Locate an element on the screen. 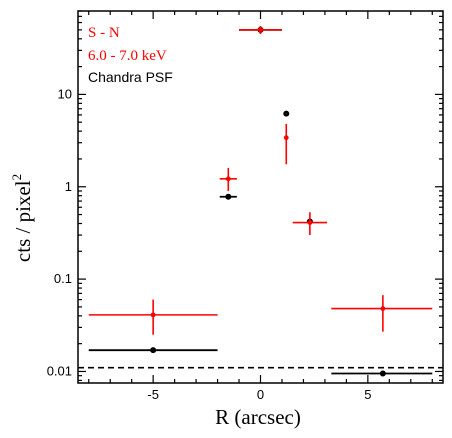 The image size is (452, 438). legend: S - N 6.0 - 7.0 keV Chandra PSF is located at coordinates (130, 55).